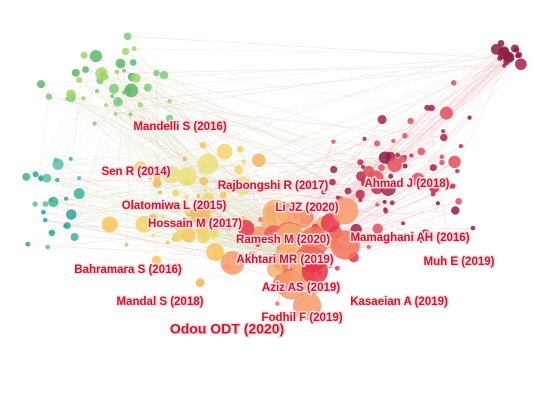 This screenshot has height=419, width=550. I want to click on node-label: Mandelli S (2016), so click(179, 127).